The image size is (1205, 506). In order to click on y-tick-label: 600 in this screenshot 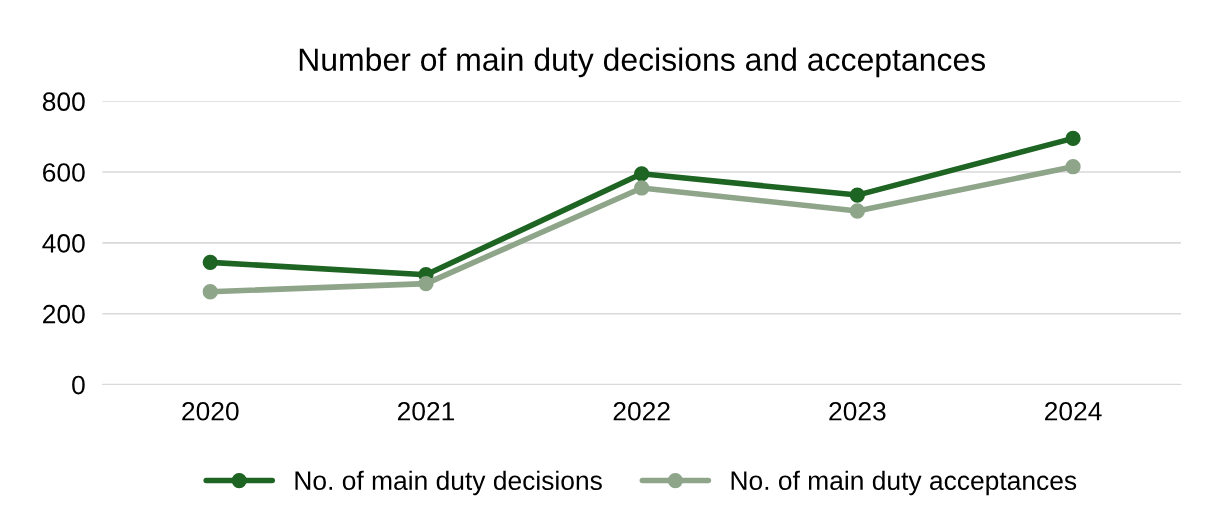, I will do `click(64, 172)`.